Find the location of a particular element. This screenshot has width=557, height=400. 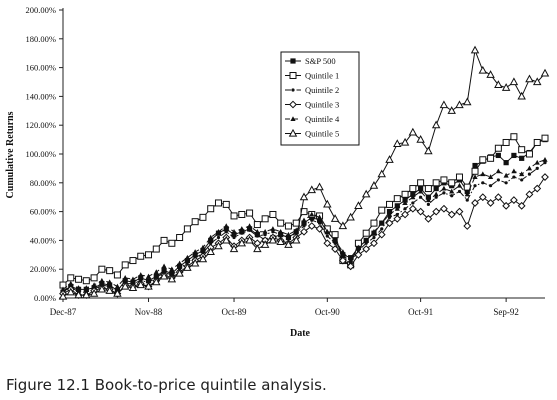

y-tick-label: 80.00% is located at coordinates (43, 183).